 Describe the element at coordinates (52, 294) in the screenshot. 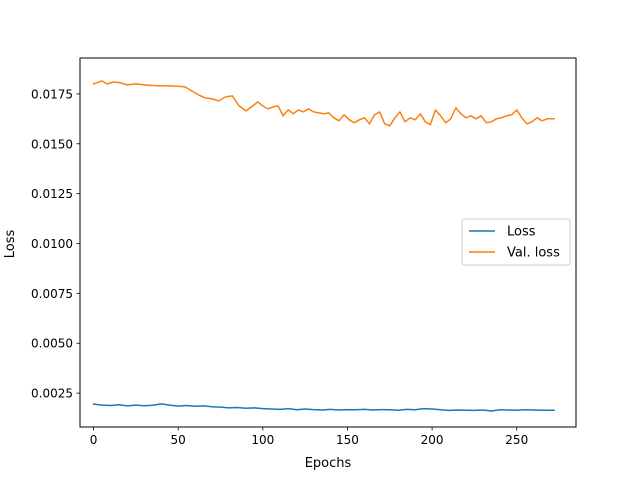

I see `y-tick-label: 0.0075` at that location.